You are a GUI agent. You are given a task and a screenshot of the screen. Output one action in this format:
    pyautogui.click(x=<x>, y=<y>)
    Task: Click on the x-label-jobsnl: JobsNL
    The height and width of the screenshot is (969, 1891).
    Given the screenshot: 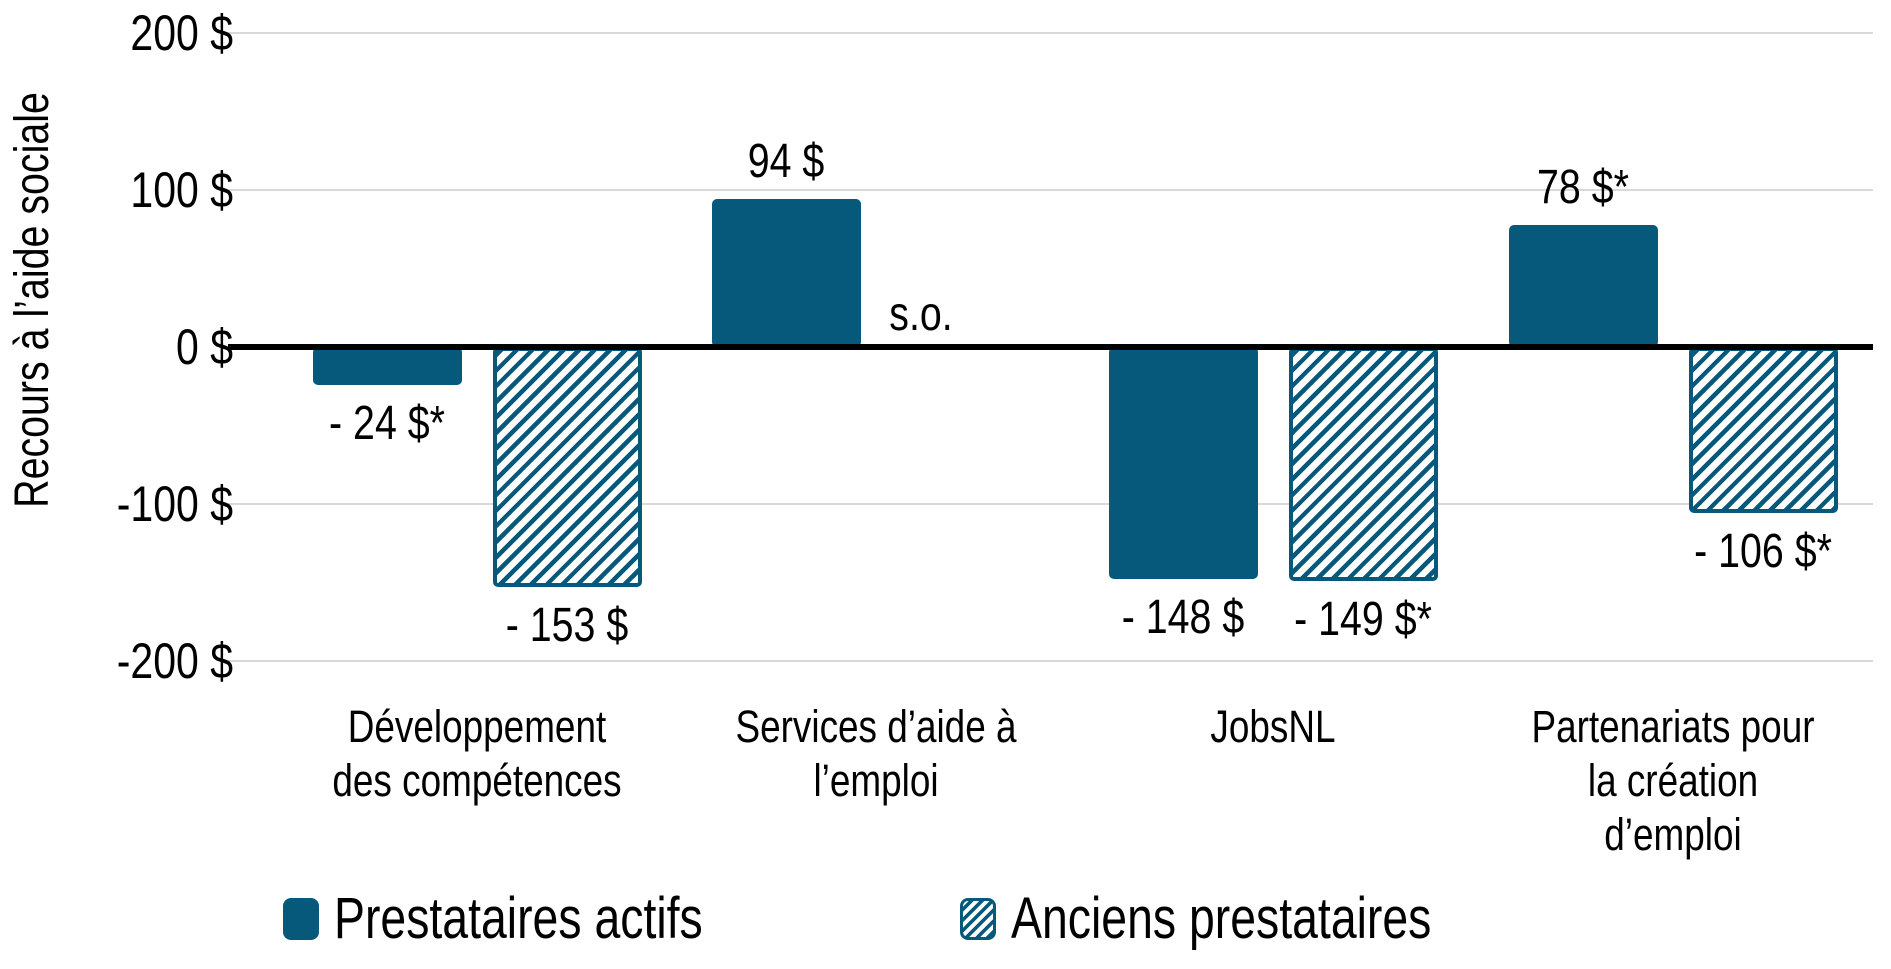 What is the action you would take?
    pyautogui.click(x=1273, y=726)
    